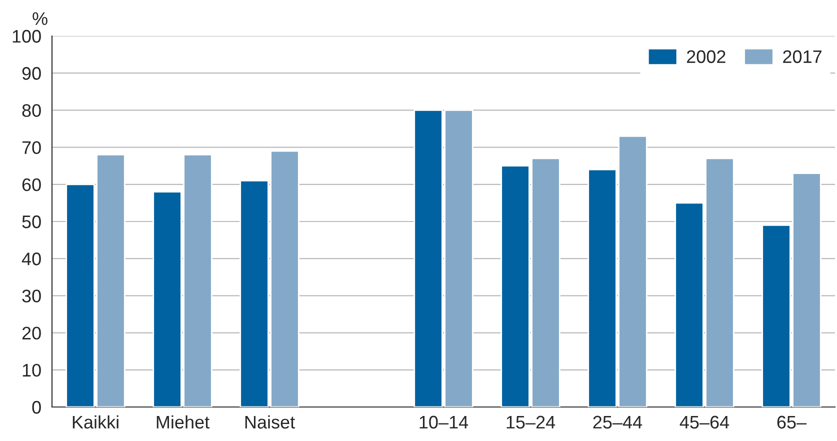 Image resolution: width=837 pixels, height=441 pixels. What do you see at coordinates (31, 333) in the screenshot?
I see `y-tick-label: 20` at bounding box center [31, 333].